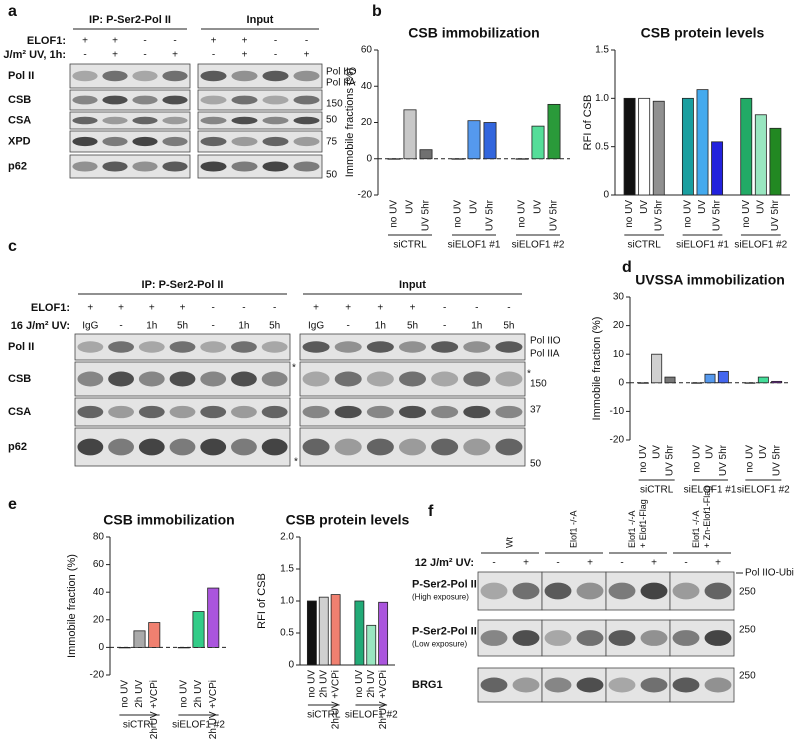  I want to click on size-marker: 50, so click(332, 120).